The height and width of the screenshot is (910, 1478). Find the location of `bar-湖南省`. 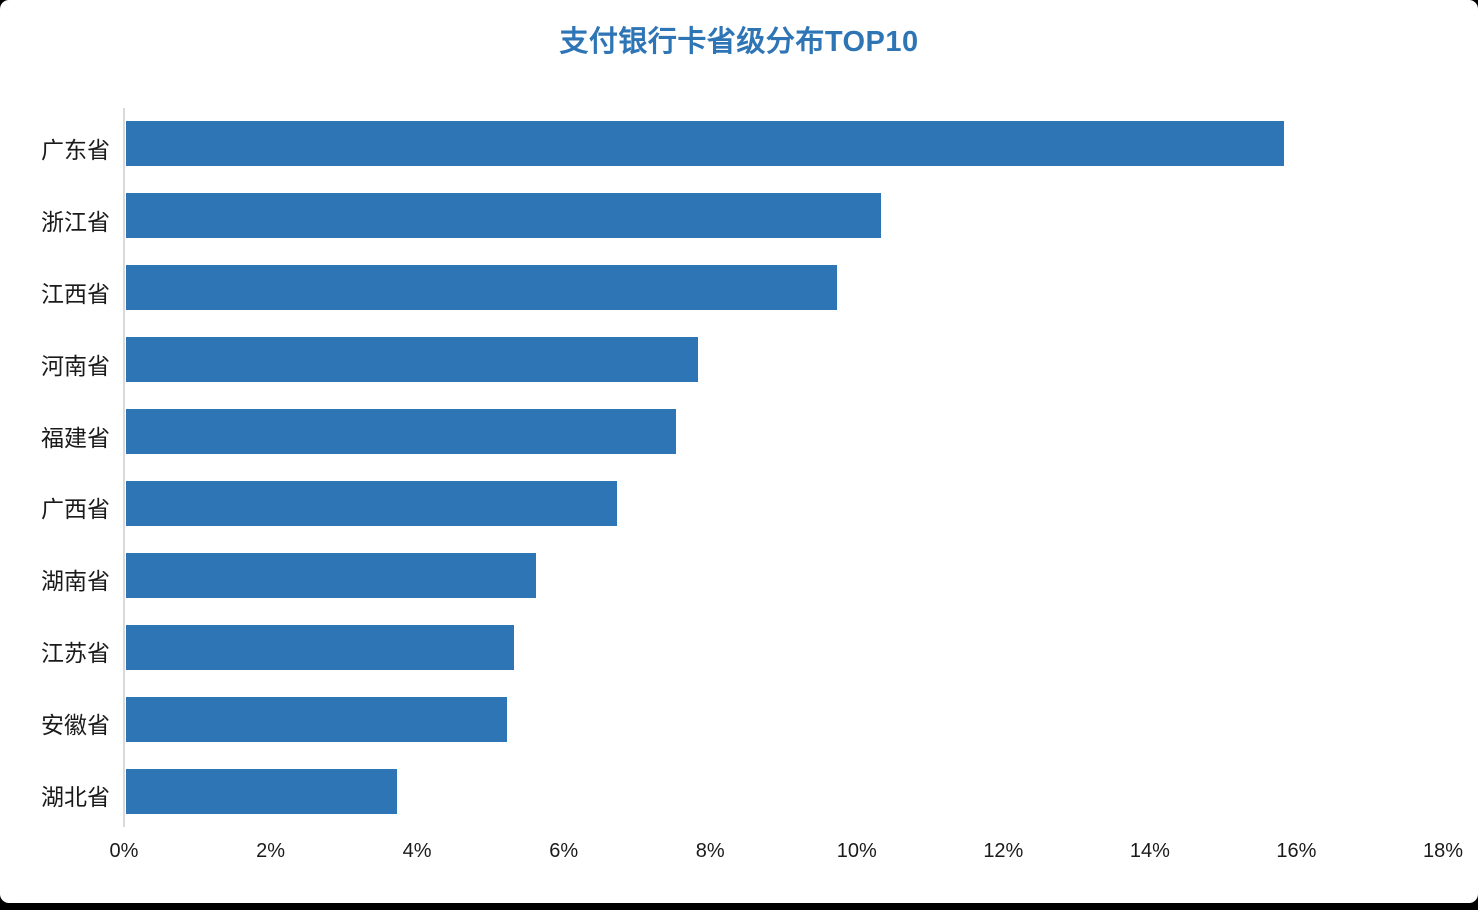

bar-湖南省 is located at coordinates (331, 575).